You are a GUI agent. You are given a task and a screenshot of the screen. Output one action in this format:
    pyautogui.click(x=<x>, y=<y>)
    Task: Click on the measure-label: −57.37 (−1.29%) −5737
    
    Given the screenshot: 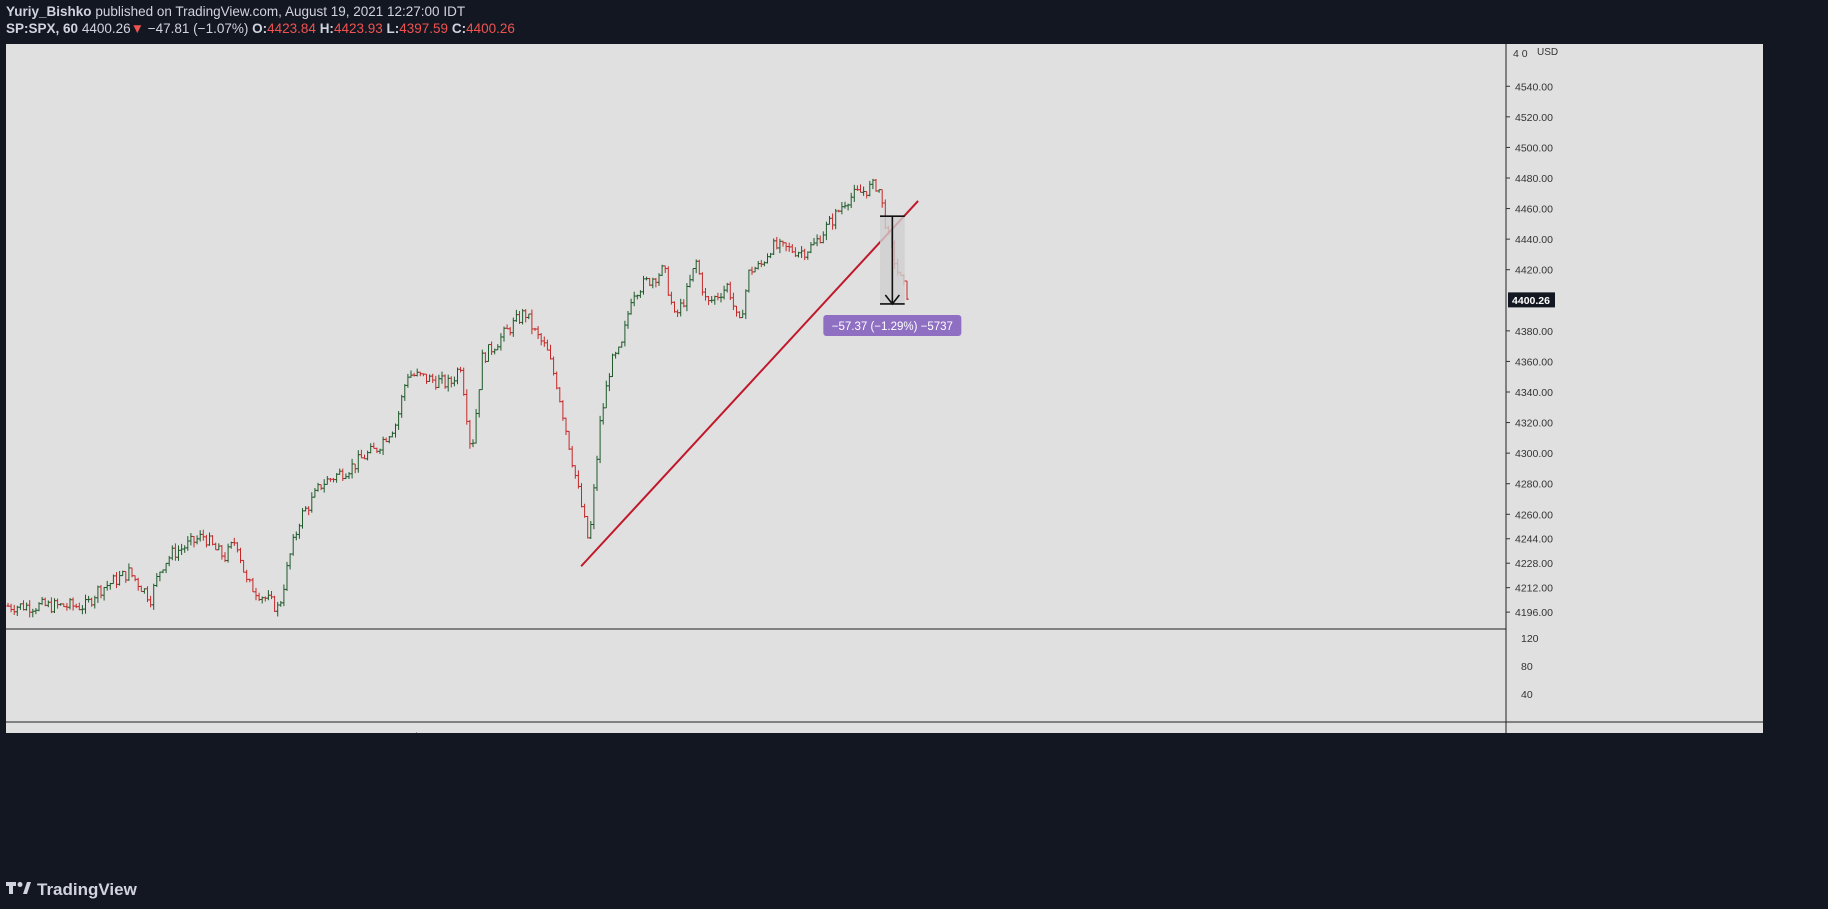 What is the action you would take?
    pyautogui.click(x=892, y=327)
    